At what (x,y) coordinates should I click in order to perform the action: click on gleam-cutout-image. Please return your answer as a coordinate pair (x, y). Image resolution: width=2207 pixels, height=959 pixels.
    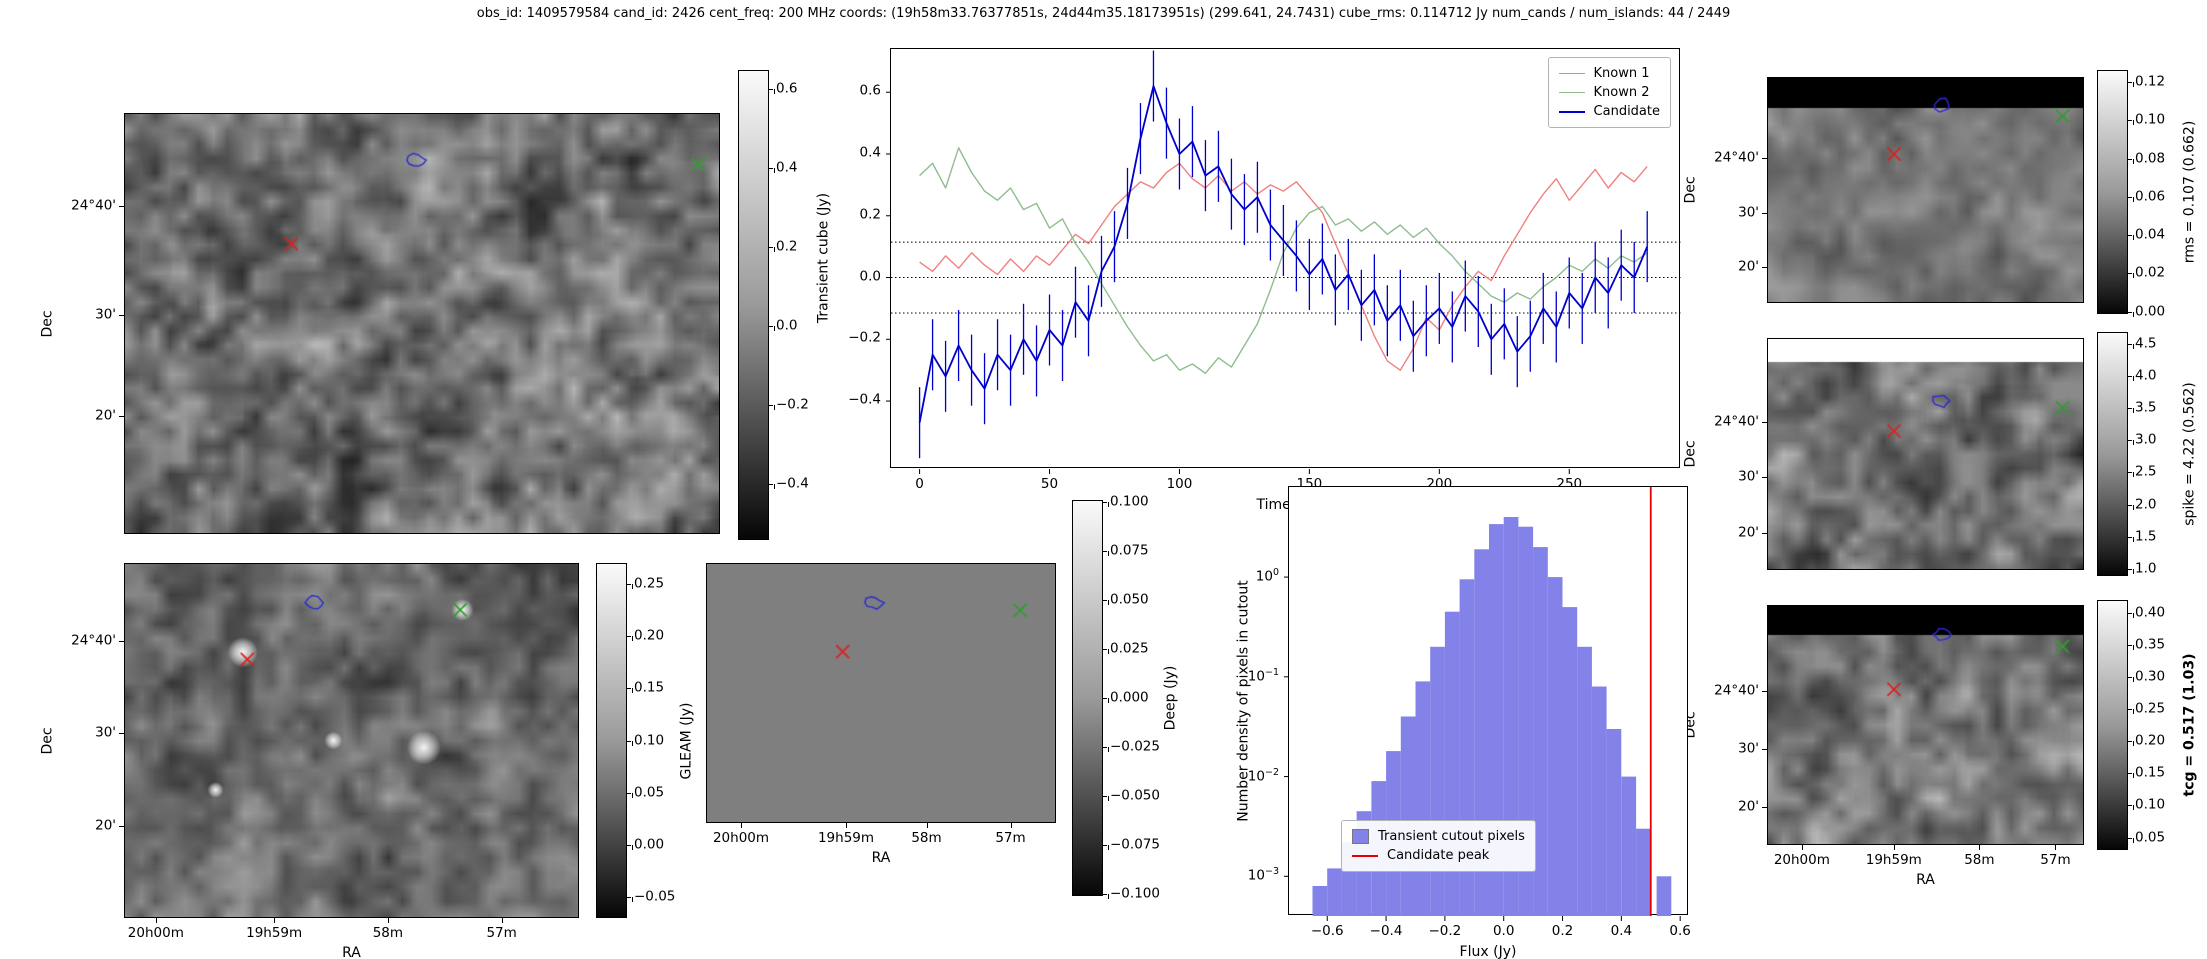
    Looking at the image, I should click on (351, 740).